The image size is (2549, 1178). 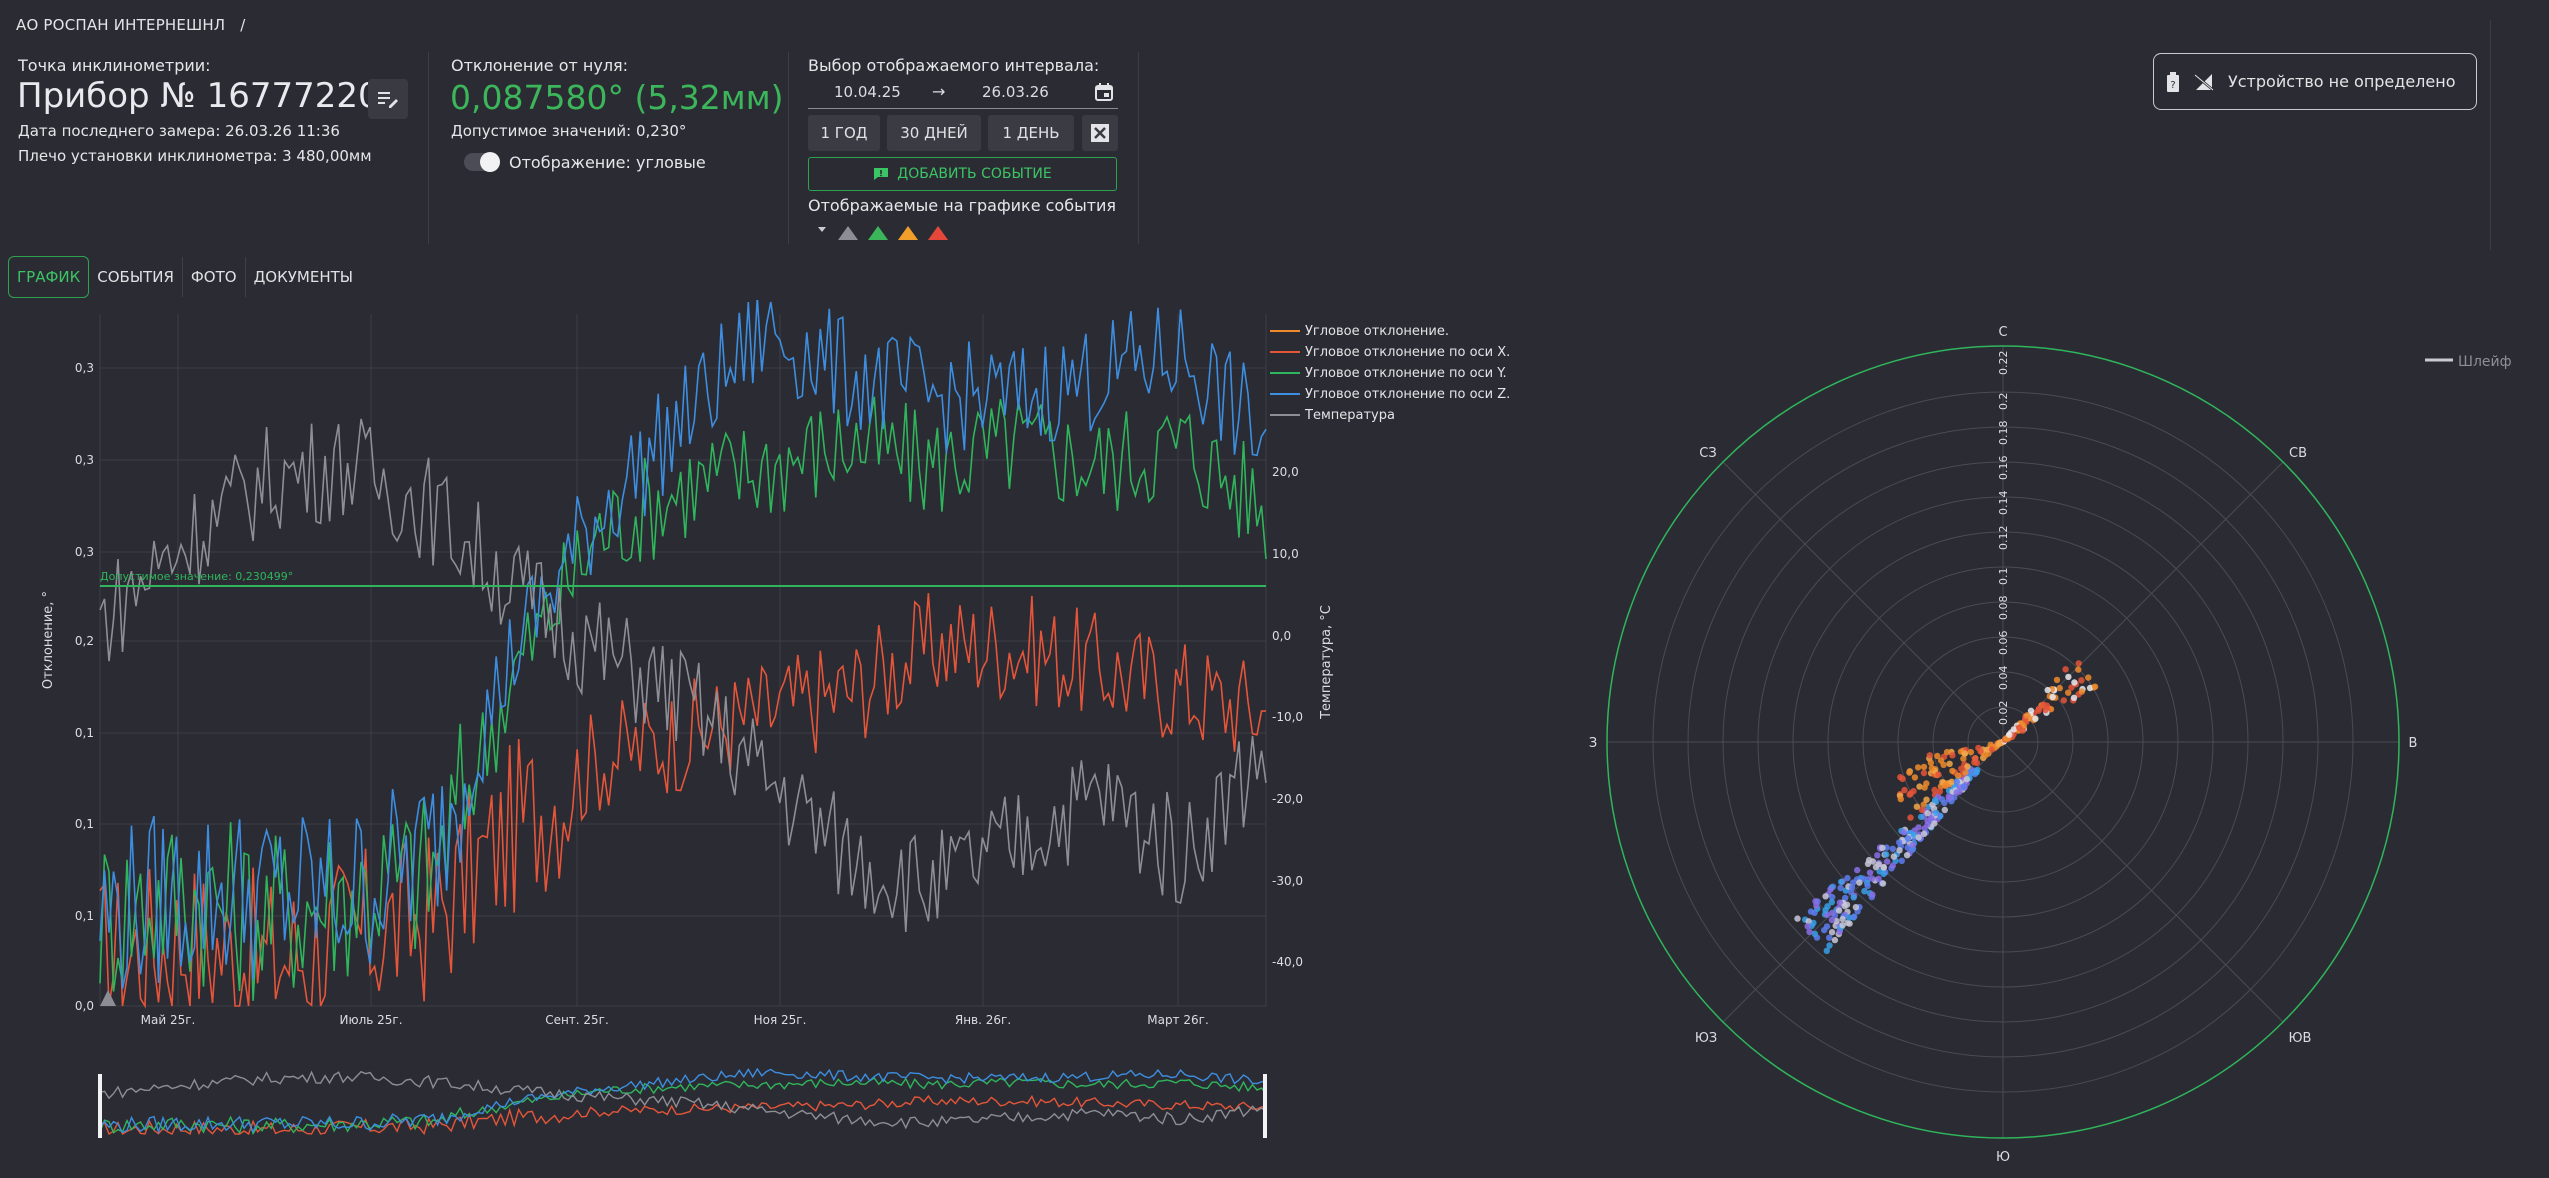 I want to click on event-filter, so click(x=884, y=235).